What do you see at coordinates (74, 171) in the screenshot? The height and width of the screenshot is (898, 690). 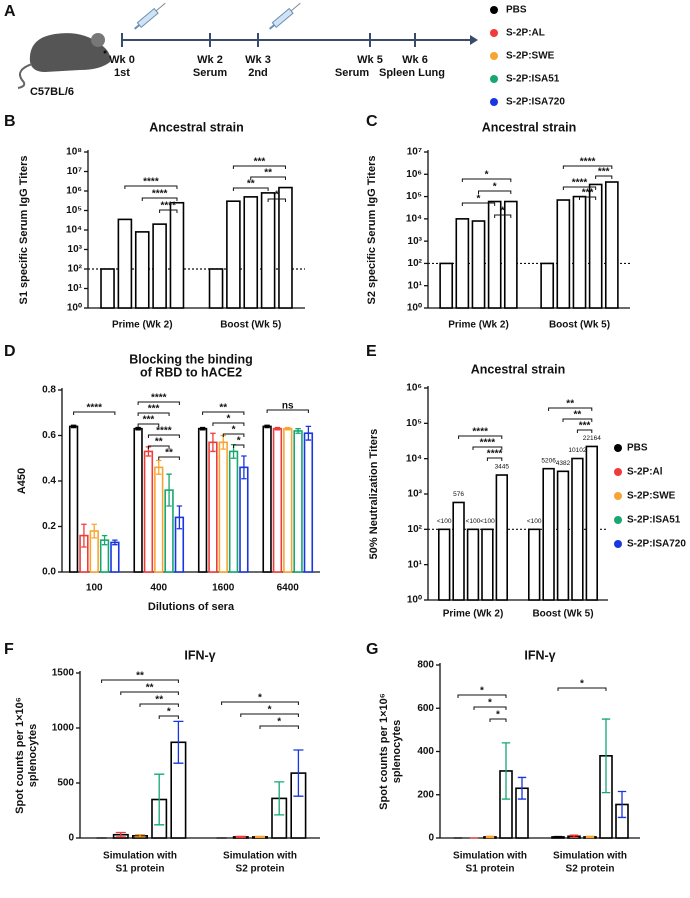 I see `y-tick-label: 10⁷` at bounding box center [74, 171].